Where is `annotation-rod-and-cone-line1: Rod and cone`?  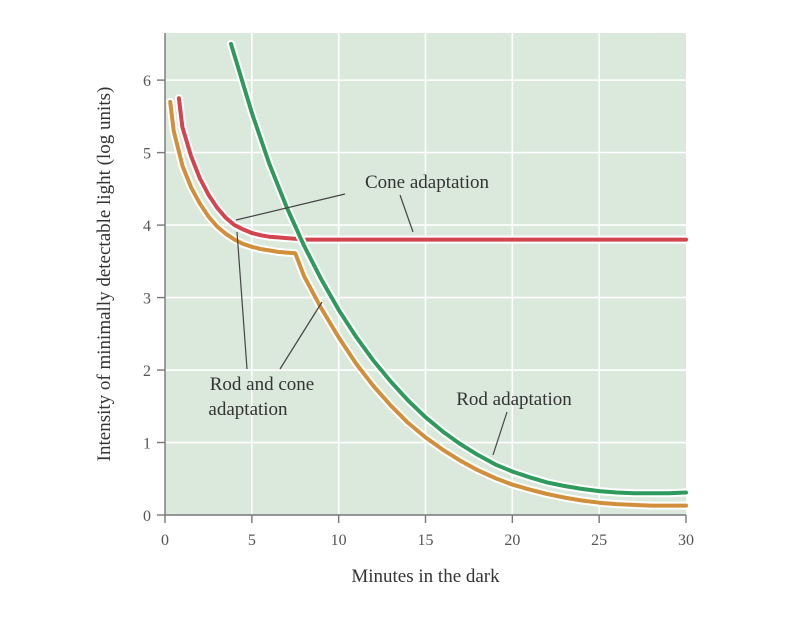 annotation-rod-and-cone-line1: Rod and cone is located at coordinates (262, 384).